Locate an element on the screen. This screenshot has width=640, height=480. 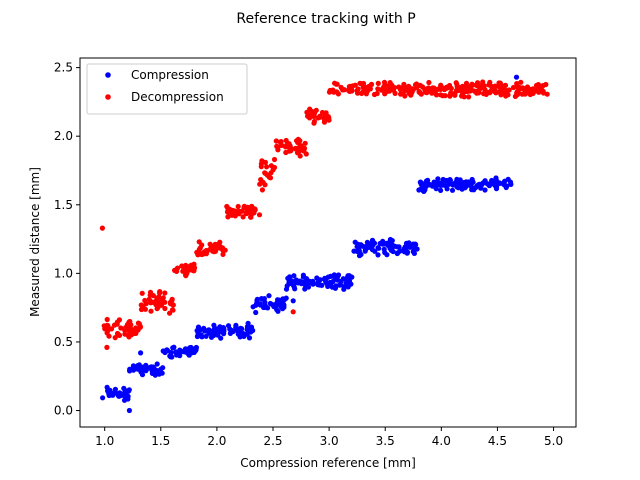
legend-box is located at coordinates (167, 89).